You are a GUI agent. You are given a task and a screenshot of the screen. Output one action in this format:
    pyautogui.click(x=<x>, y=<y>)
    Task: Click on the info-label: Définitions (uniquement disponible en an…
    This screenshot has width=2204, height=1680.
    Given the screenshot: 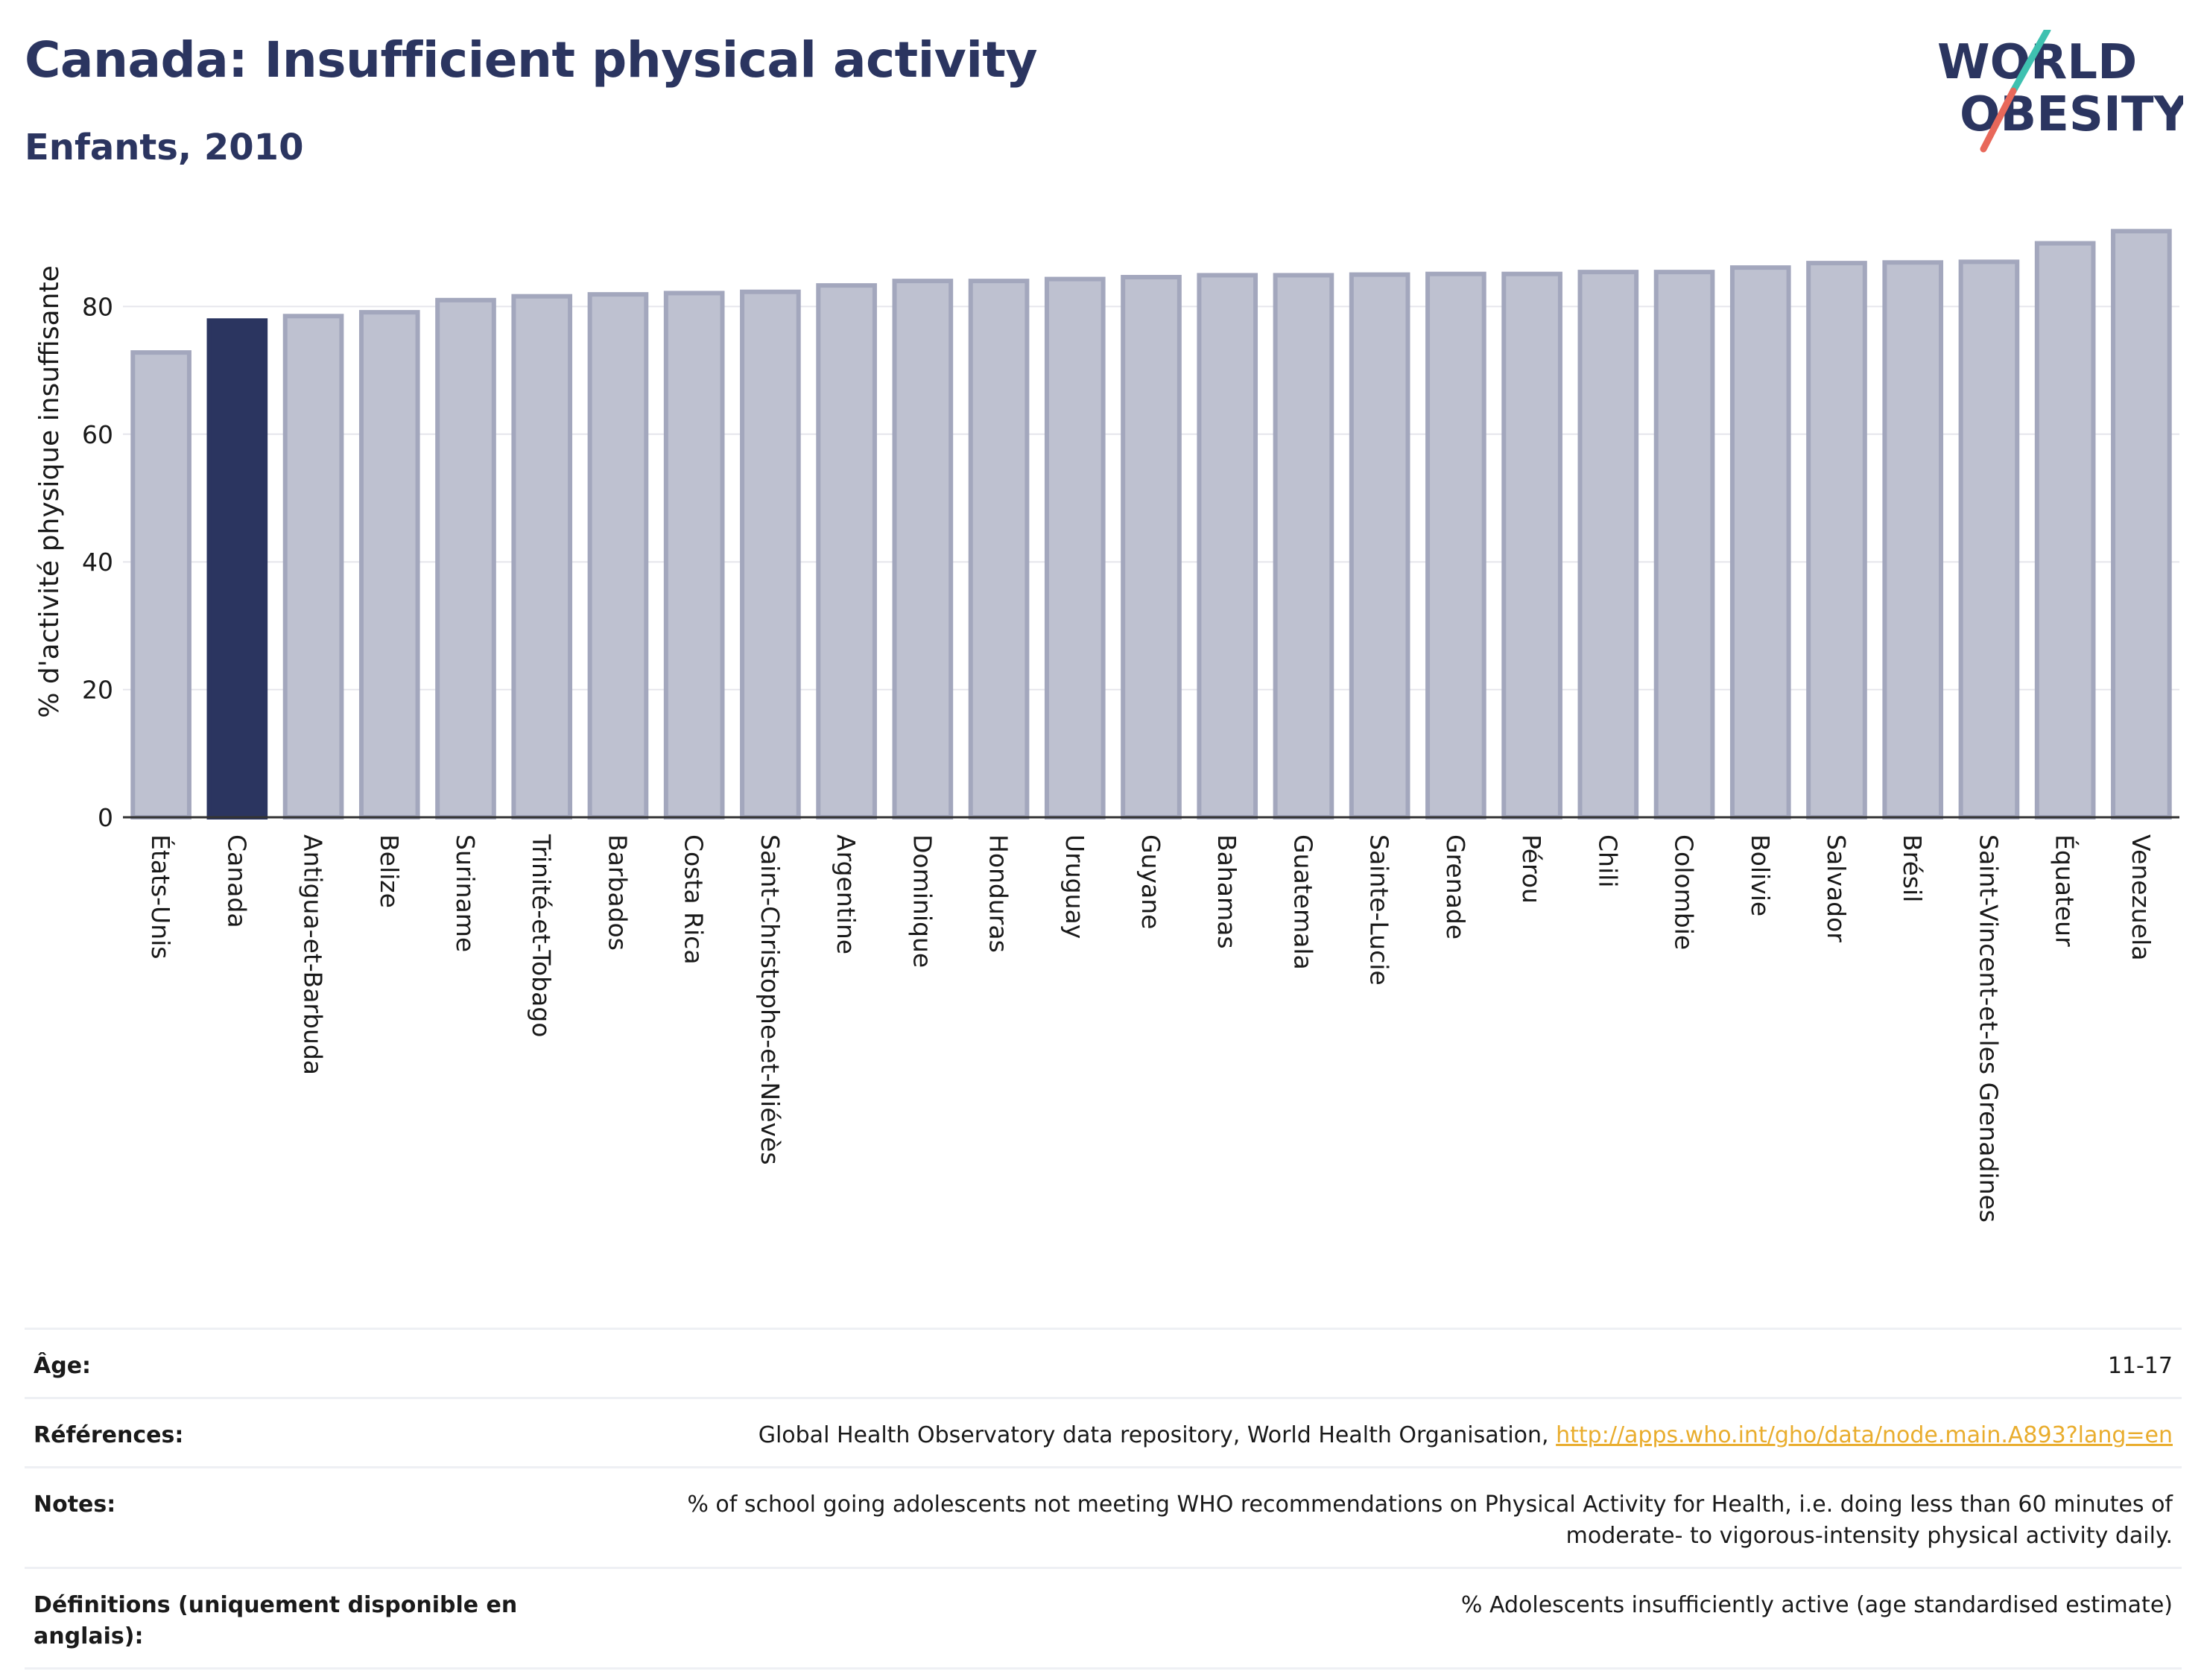 What is the action you would take?
    pyautogui.click(x=276, y=1620)
    